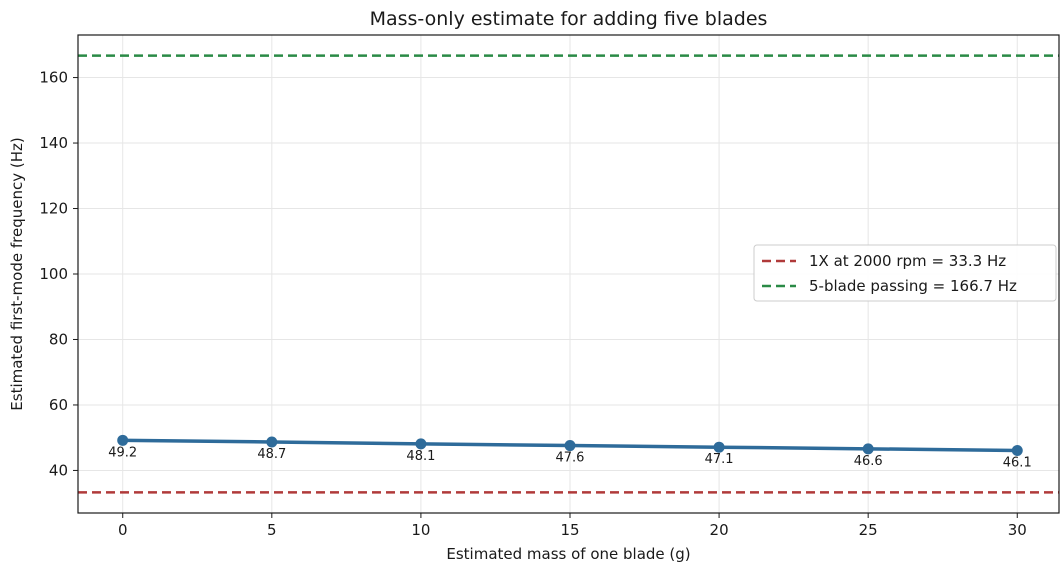  What do you see at coordinates (719, 530) in the screenshot?
I see `x-tick-label: 20` at bounding box center [719, 530].